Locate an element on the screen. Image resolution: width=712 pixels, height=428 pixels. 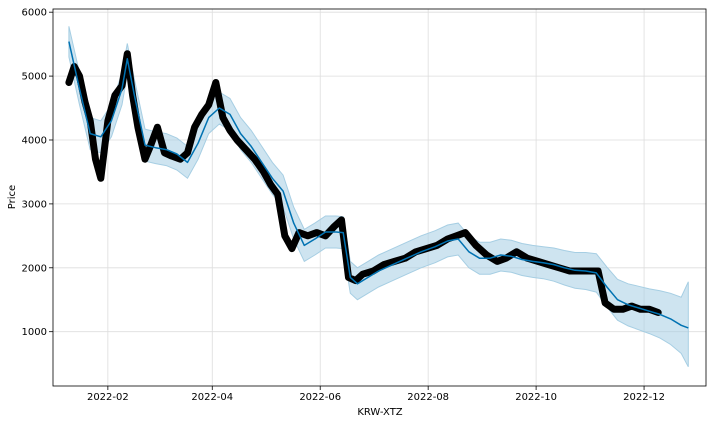
y-tick-label: 3000 is located at coordinates (34, 204).